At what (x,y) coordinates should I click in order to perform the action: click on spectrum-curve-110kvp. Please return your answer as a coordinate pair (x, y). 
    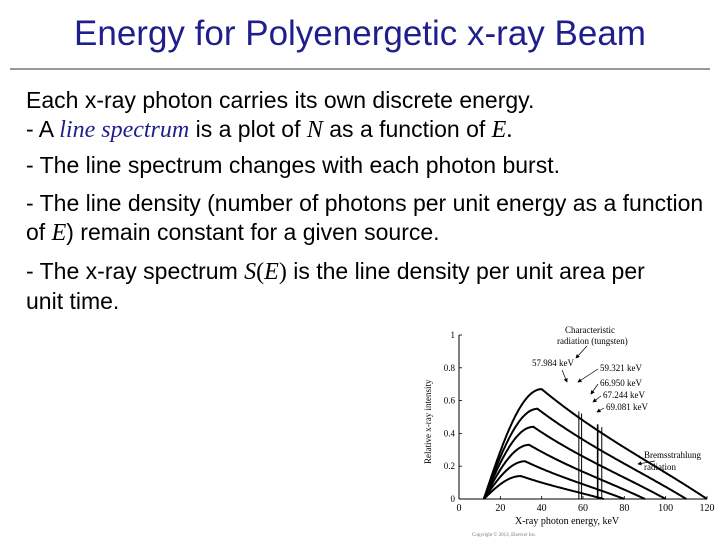
    Looking at the image, I should click on (584, 453).